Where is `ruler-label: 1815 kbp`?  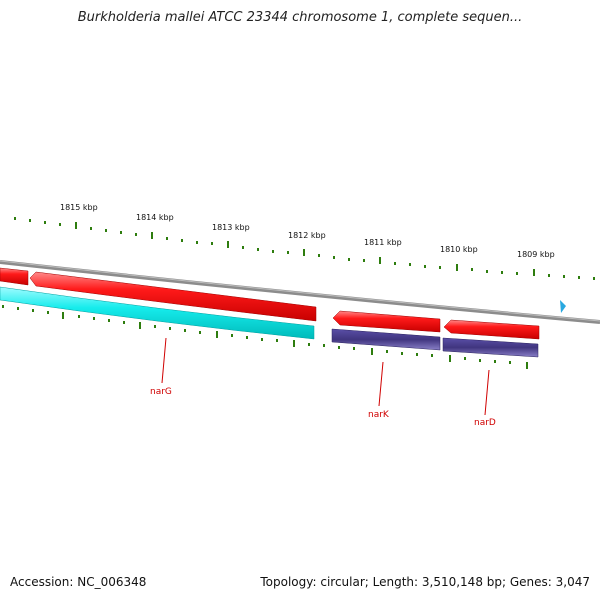
ruler-label: 1815 kbp is located at coordinates (79, 207).